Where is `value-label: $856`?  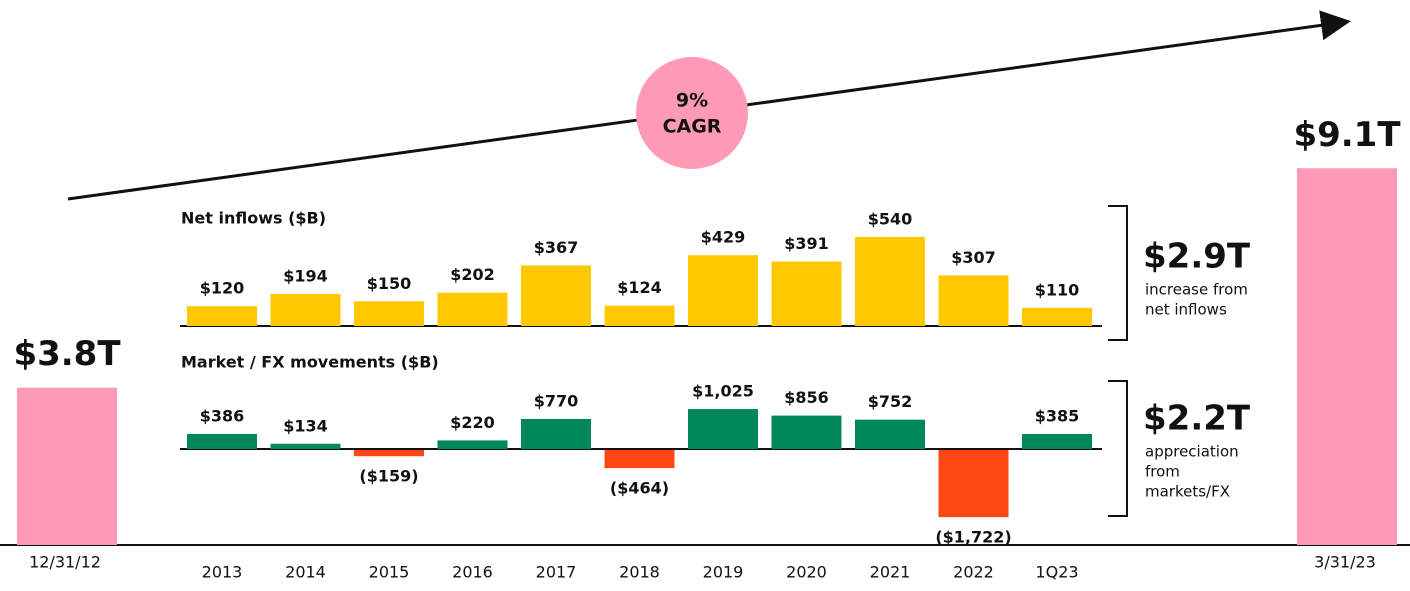
value-label: $856 is located at coordinates (806, 397).